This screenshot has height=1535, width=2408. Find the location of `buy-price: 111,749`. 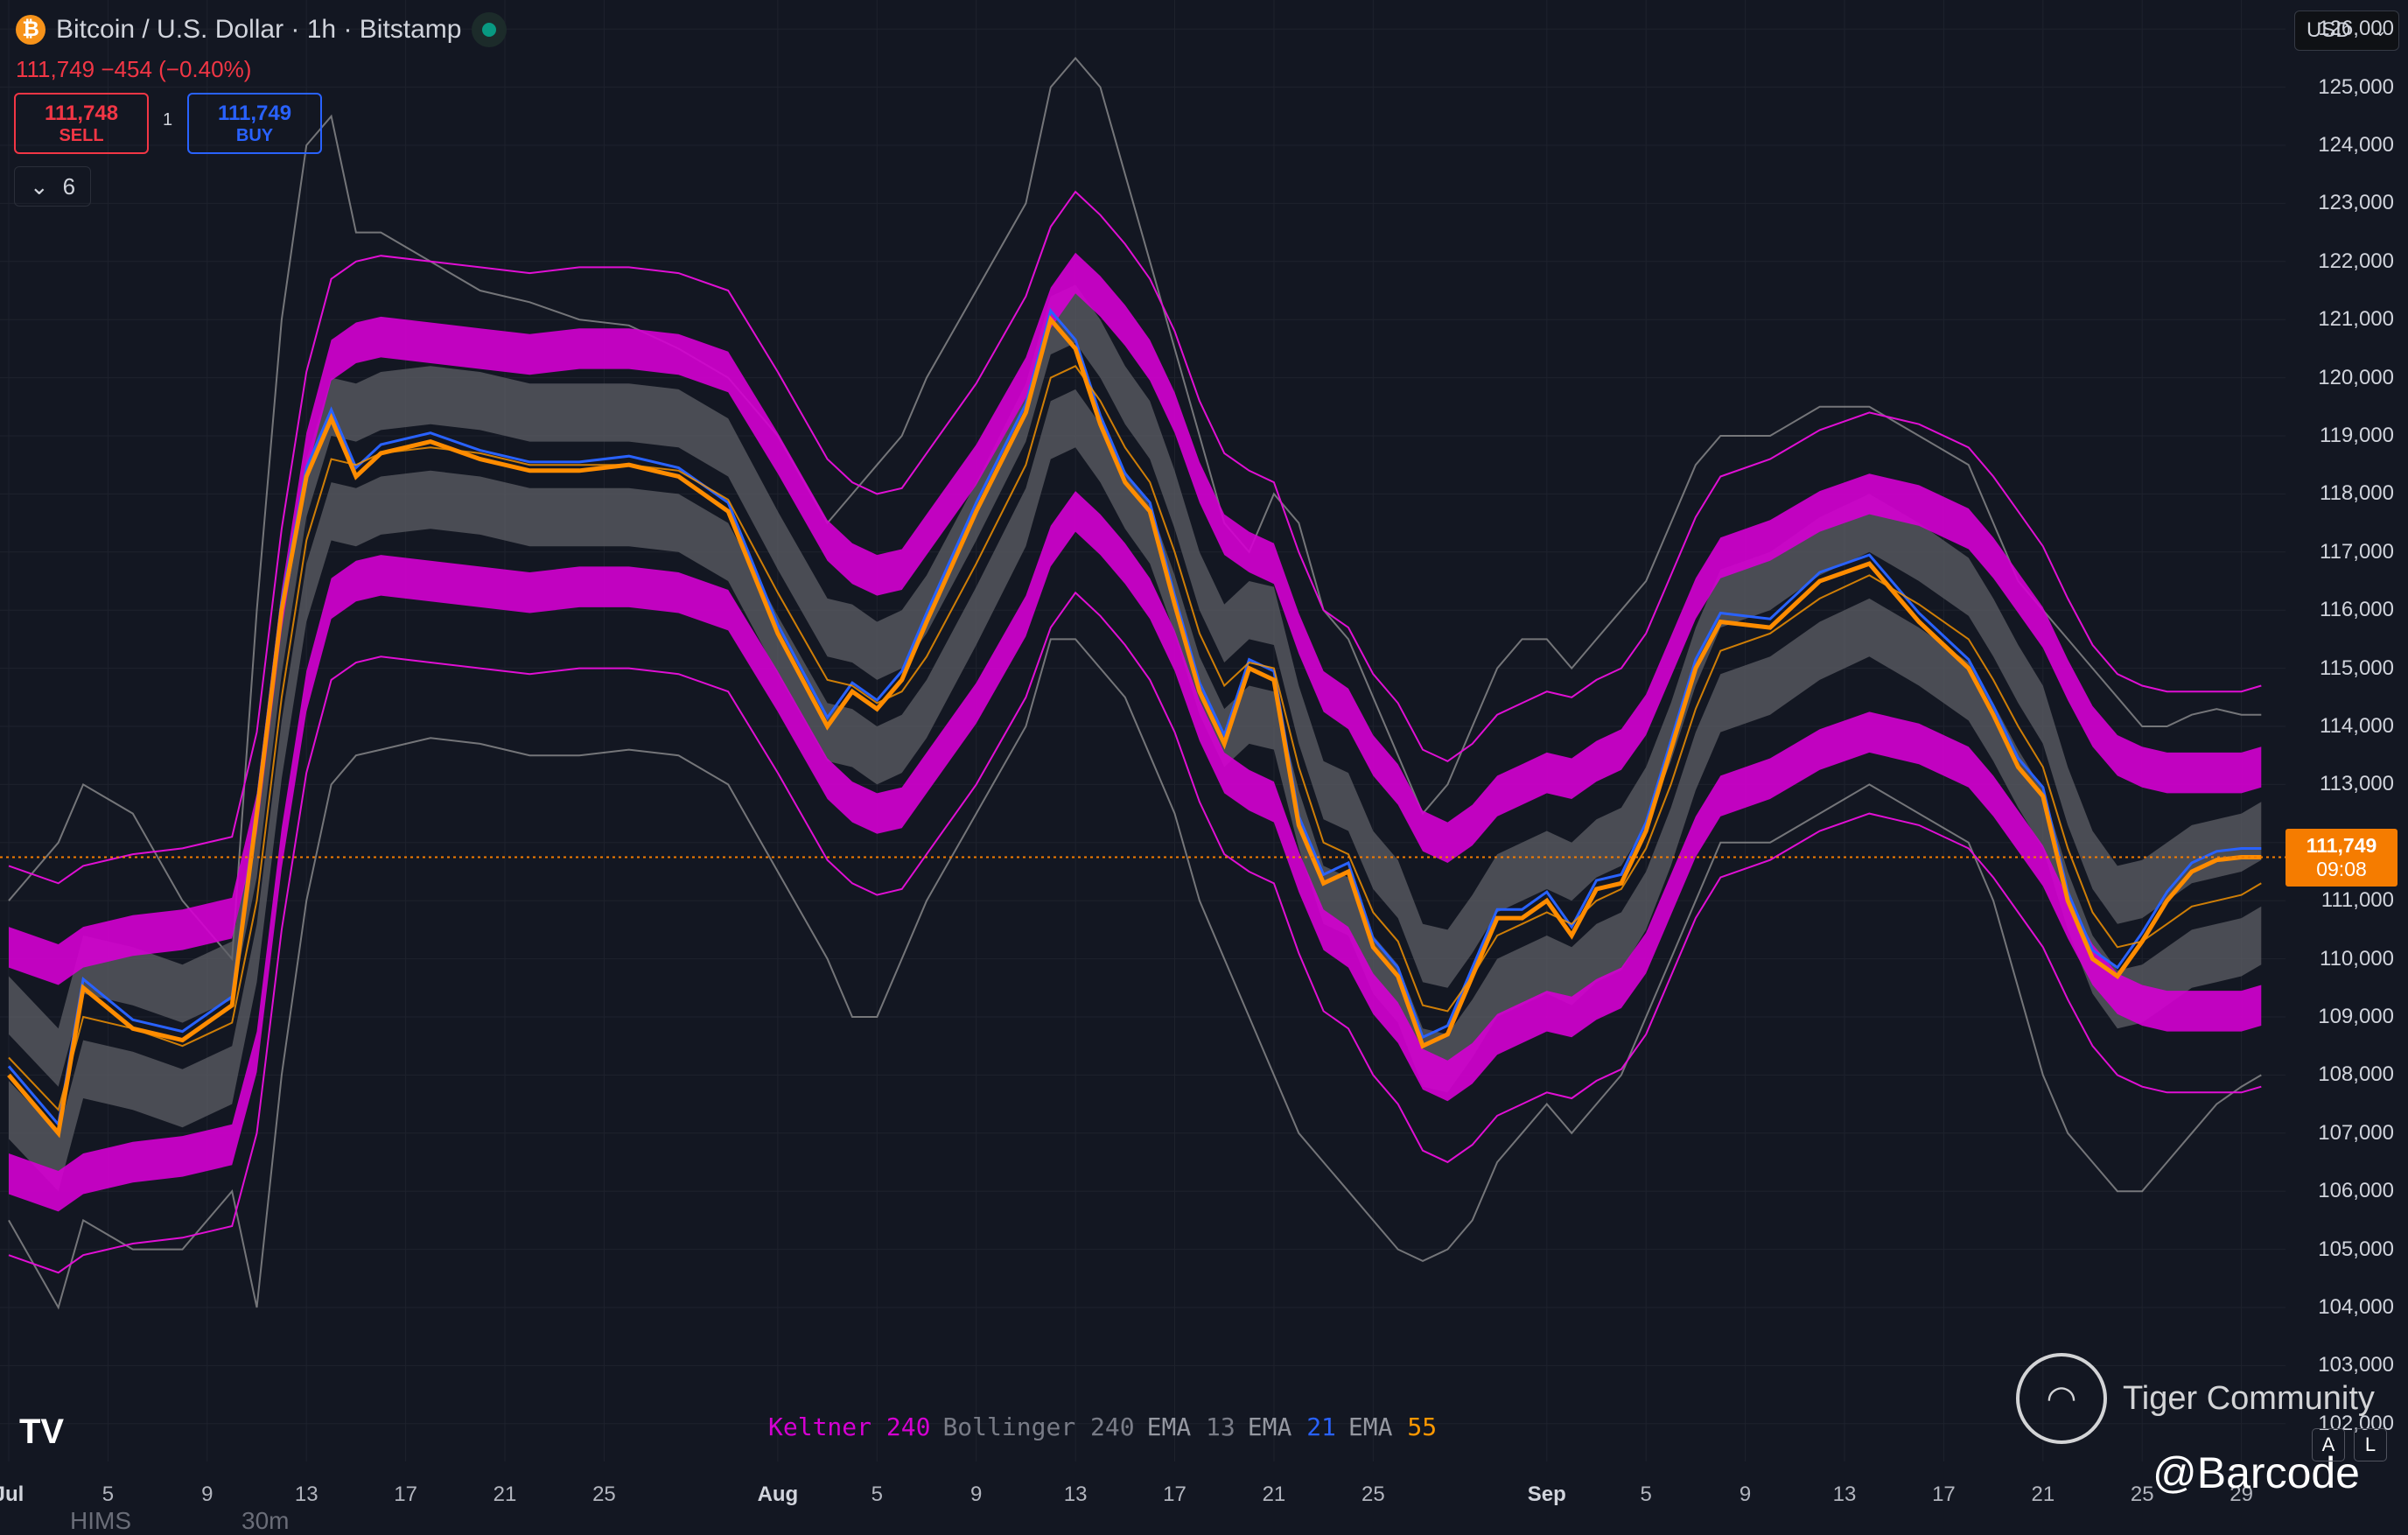

buy-price: 111,749 is located at coordinates (254, 113).